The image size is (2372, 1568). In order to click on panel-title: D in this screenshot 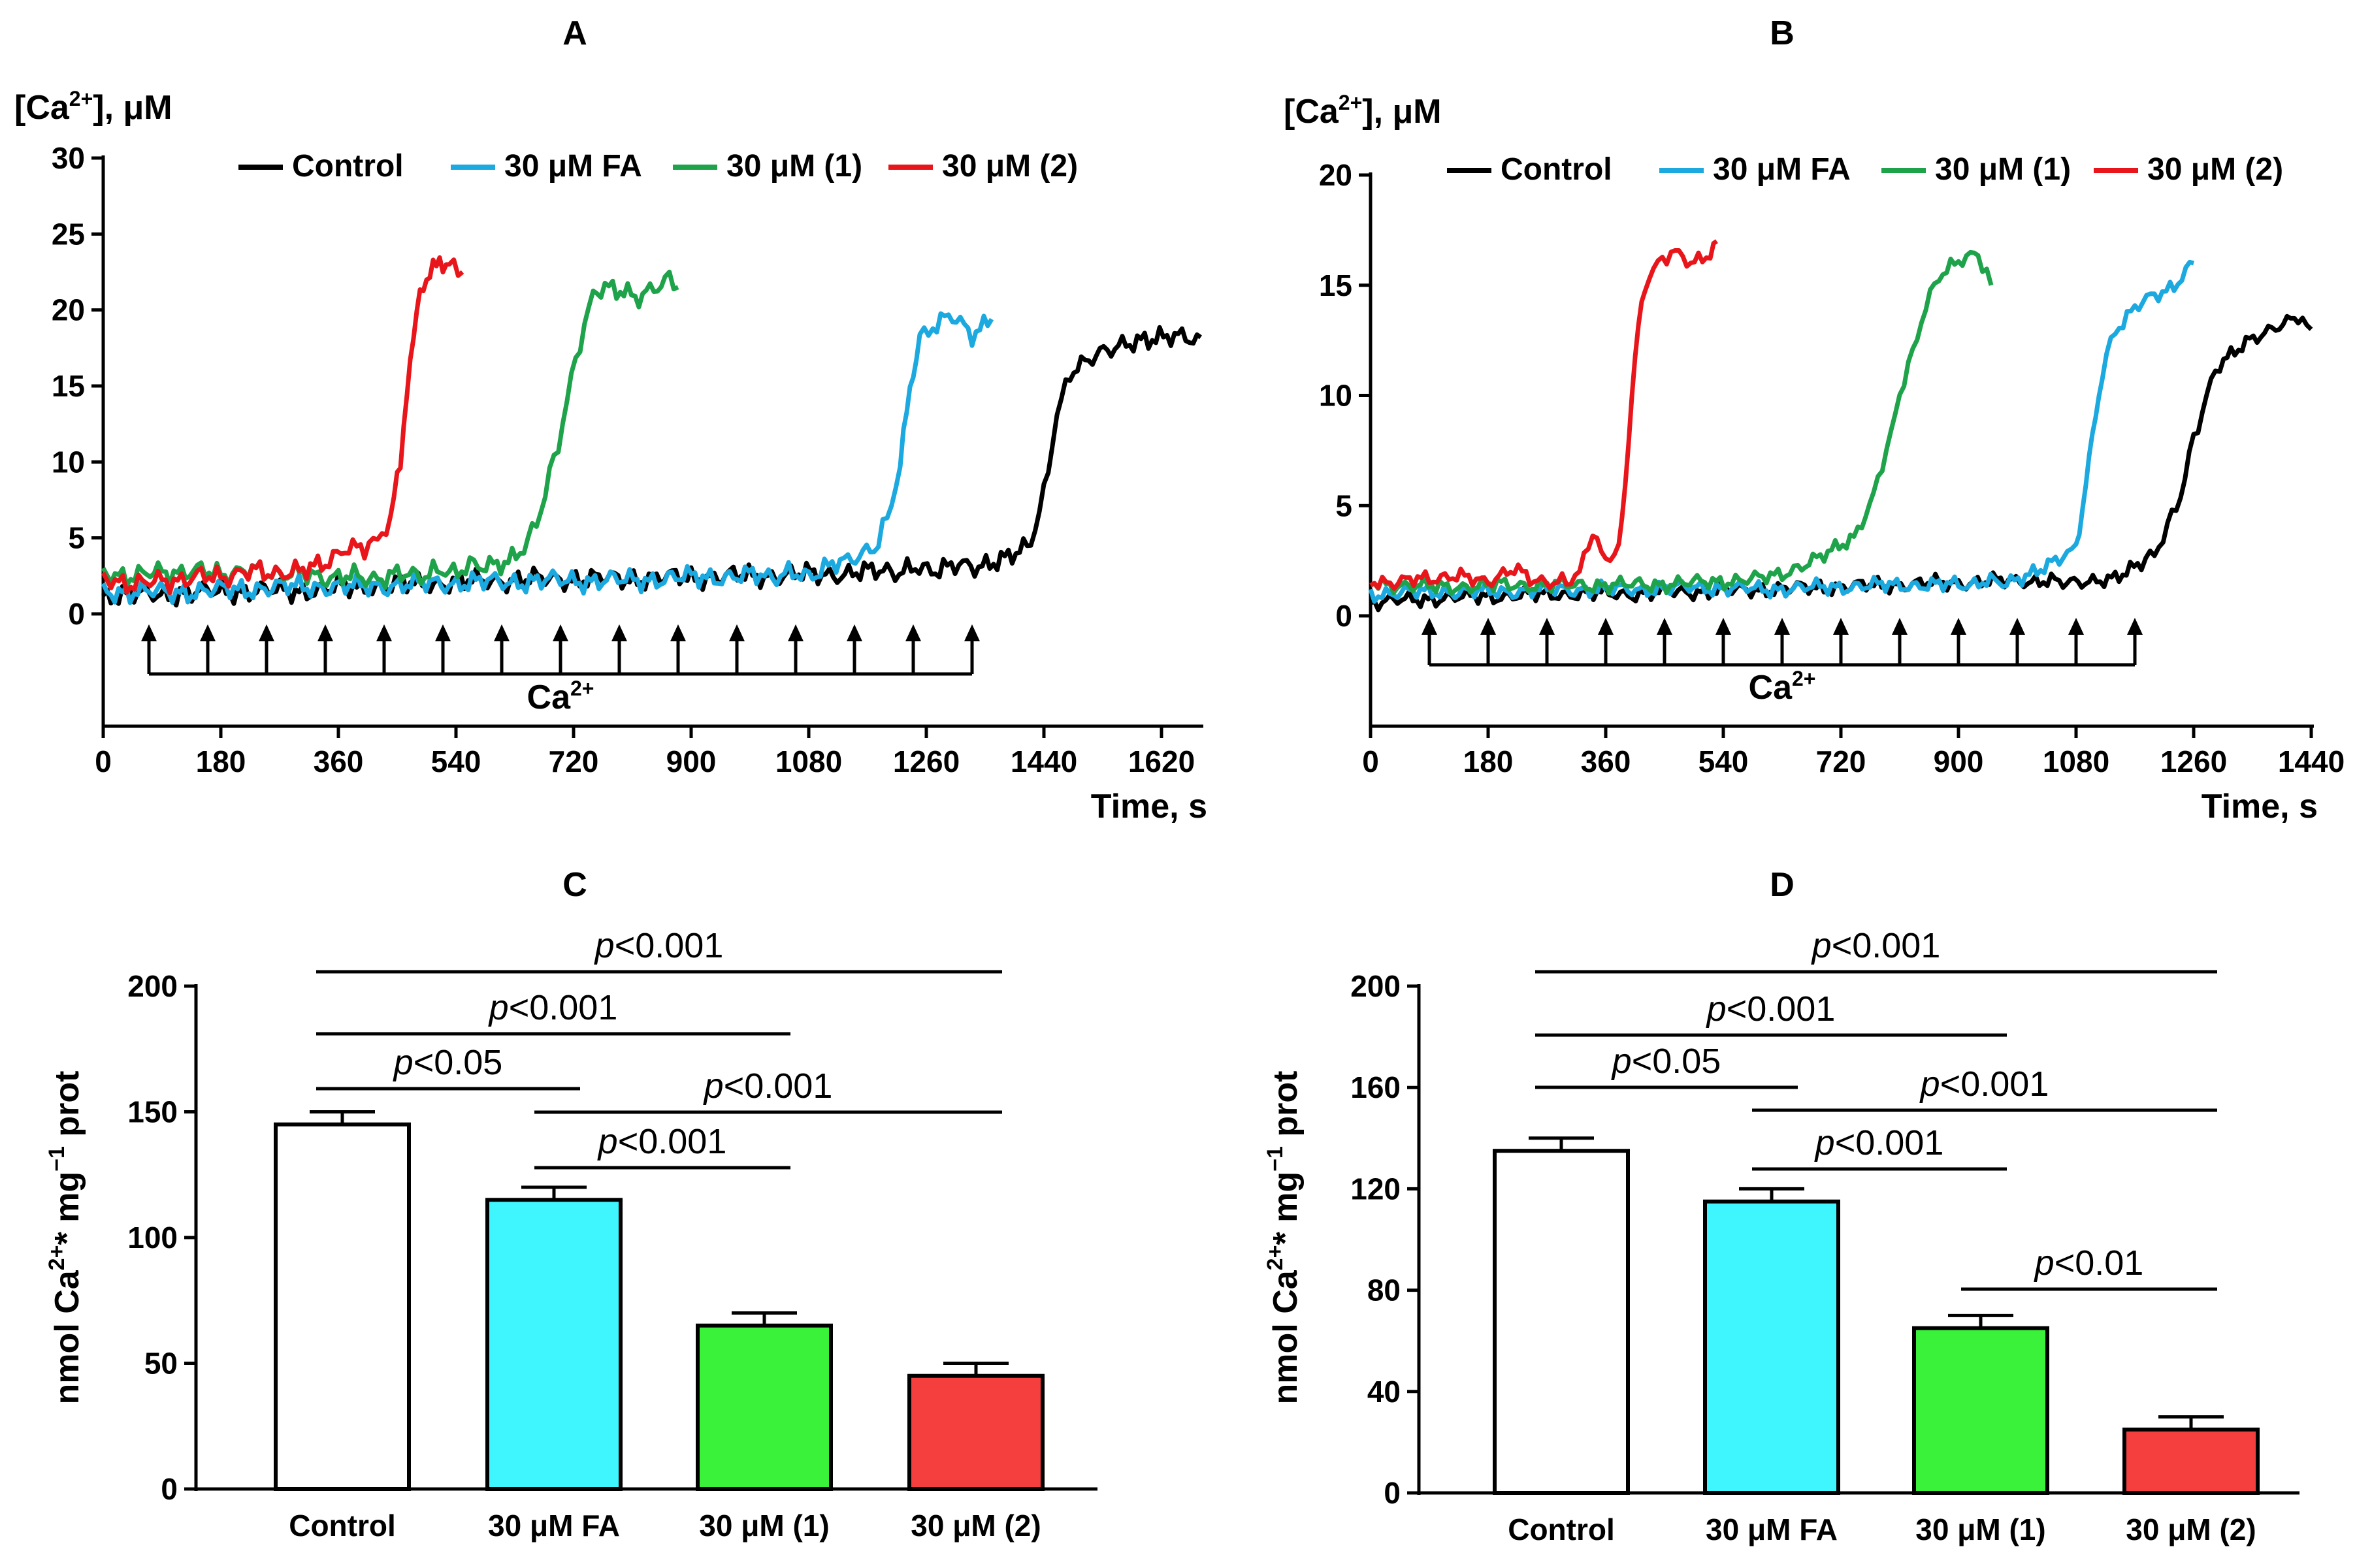, I will do `click(1783, 885)`.